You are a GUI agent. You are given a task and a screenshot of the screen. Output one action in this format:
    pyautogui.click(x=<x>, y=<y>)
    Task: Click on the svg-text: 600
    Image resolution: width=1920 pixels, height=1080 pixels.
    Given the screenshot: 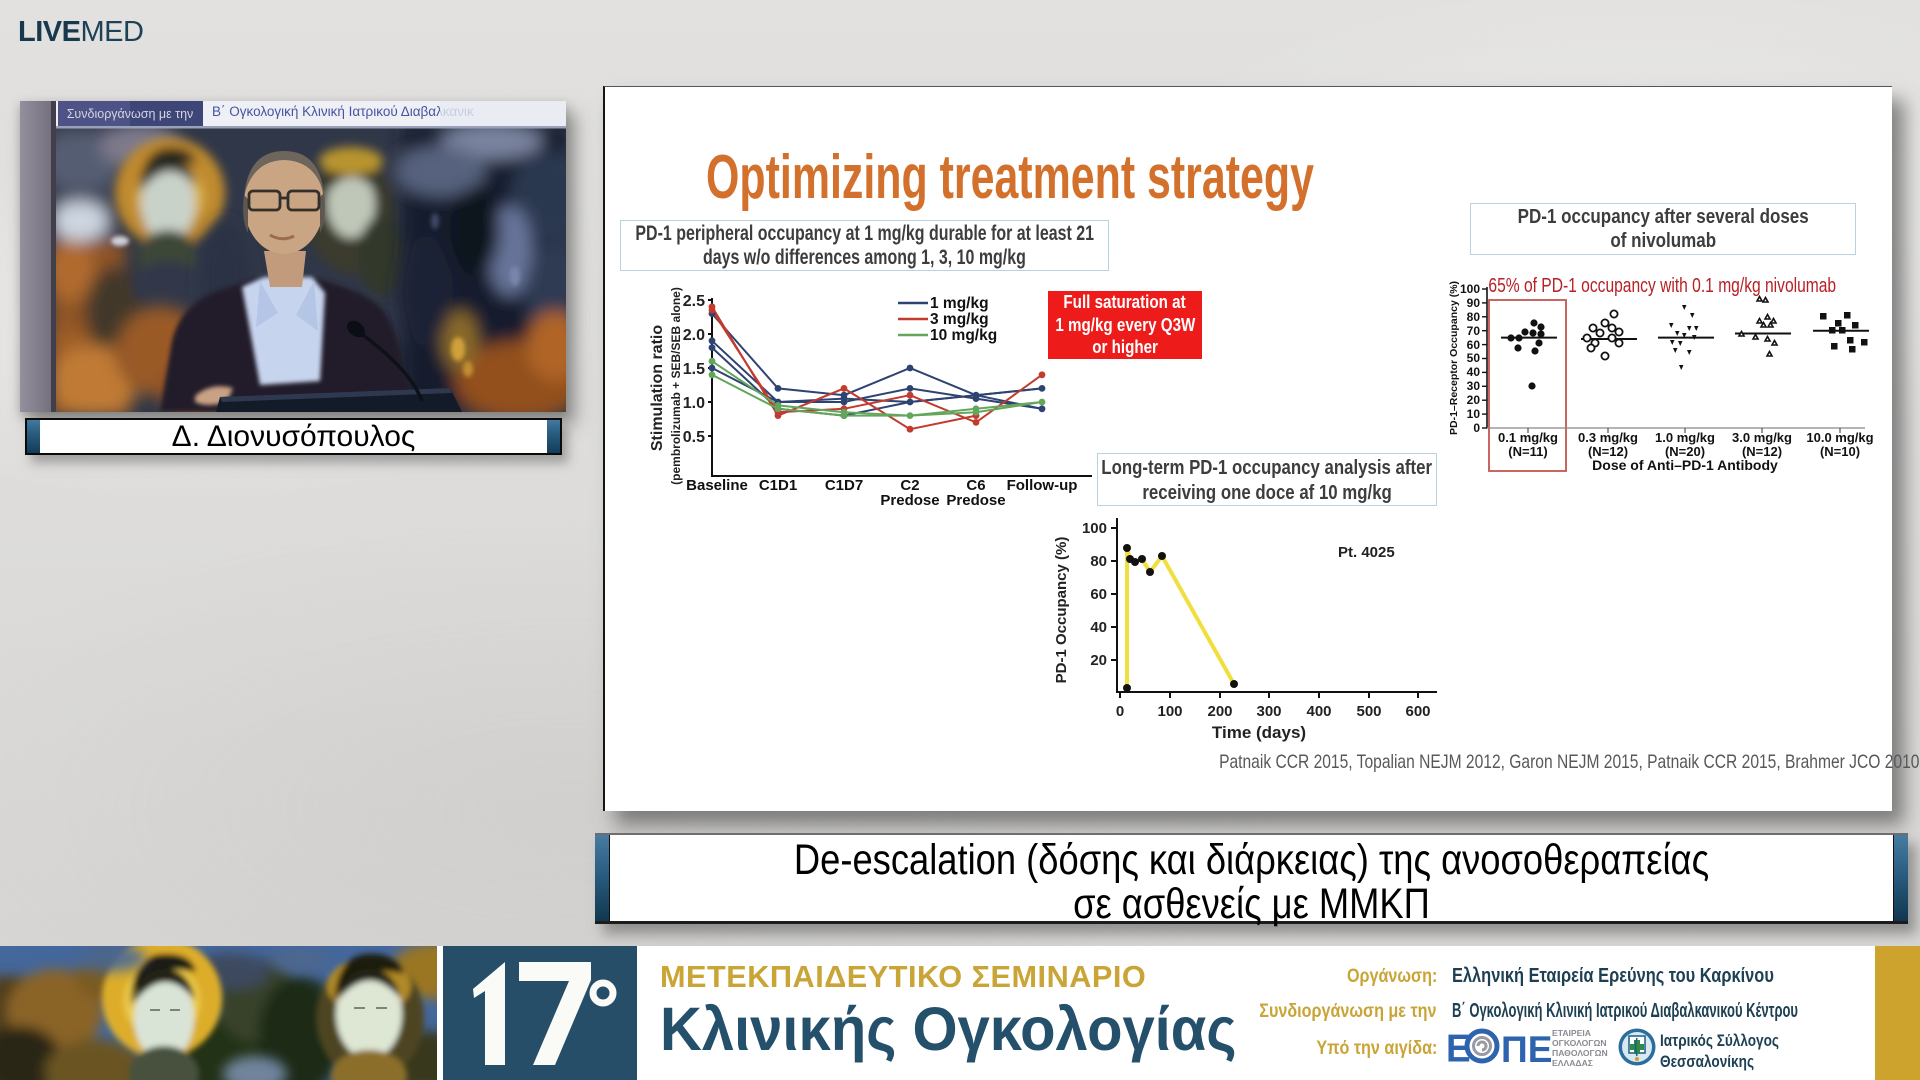 What is the action you would take?
    pyautogui.click(x=1417, y=711)
    